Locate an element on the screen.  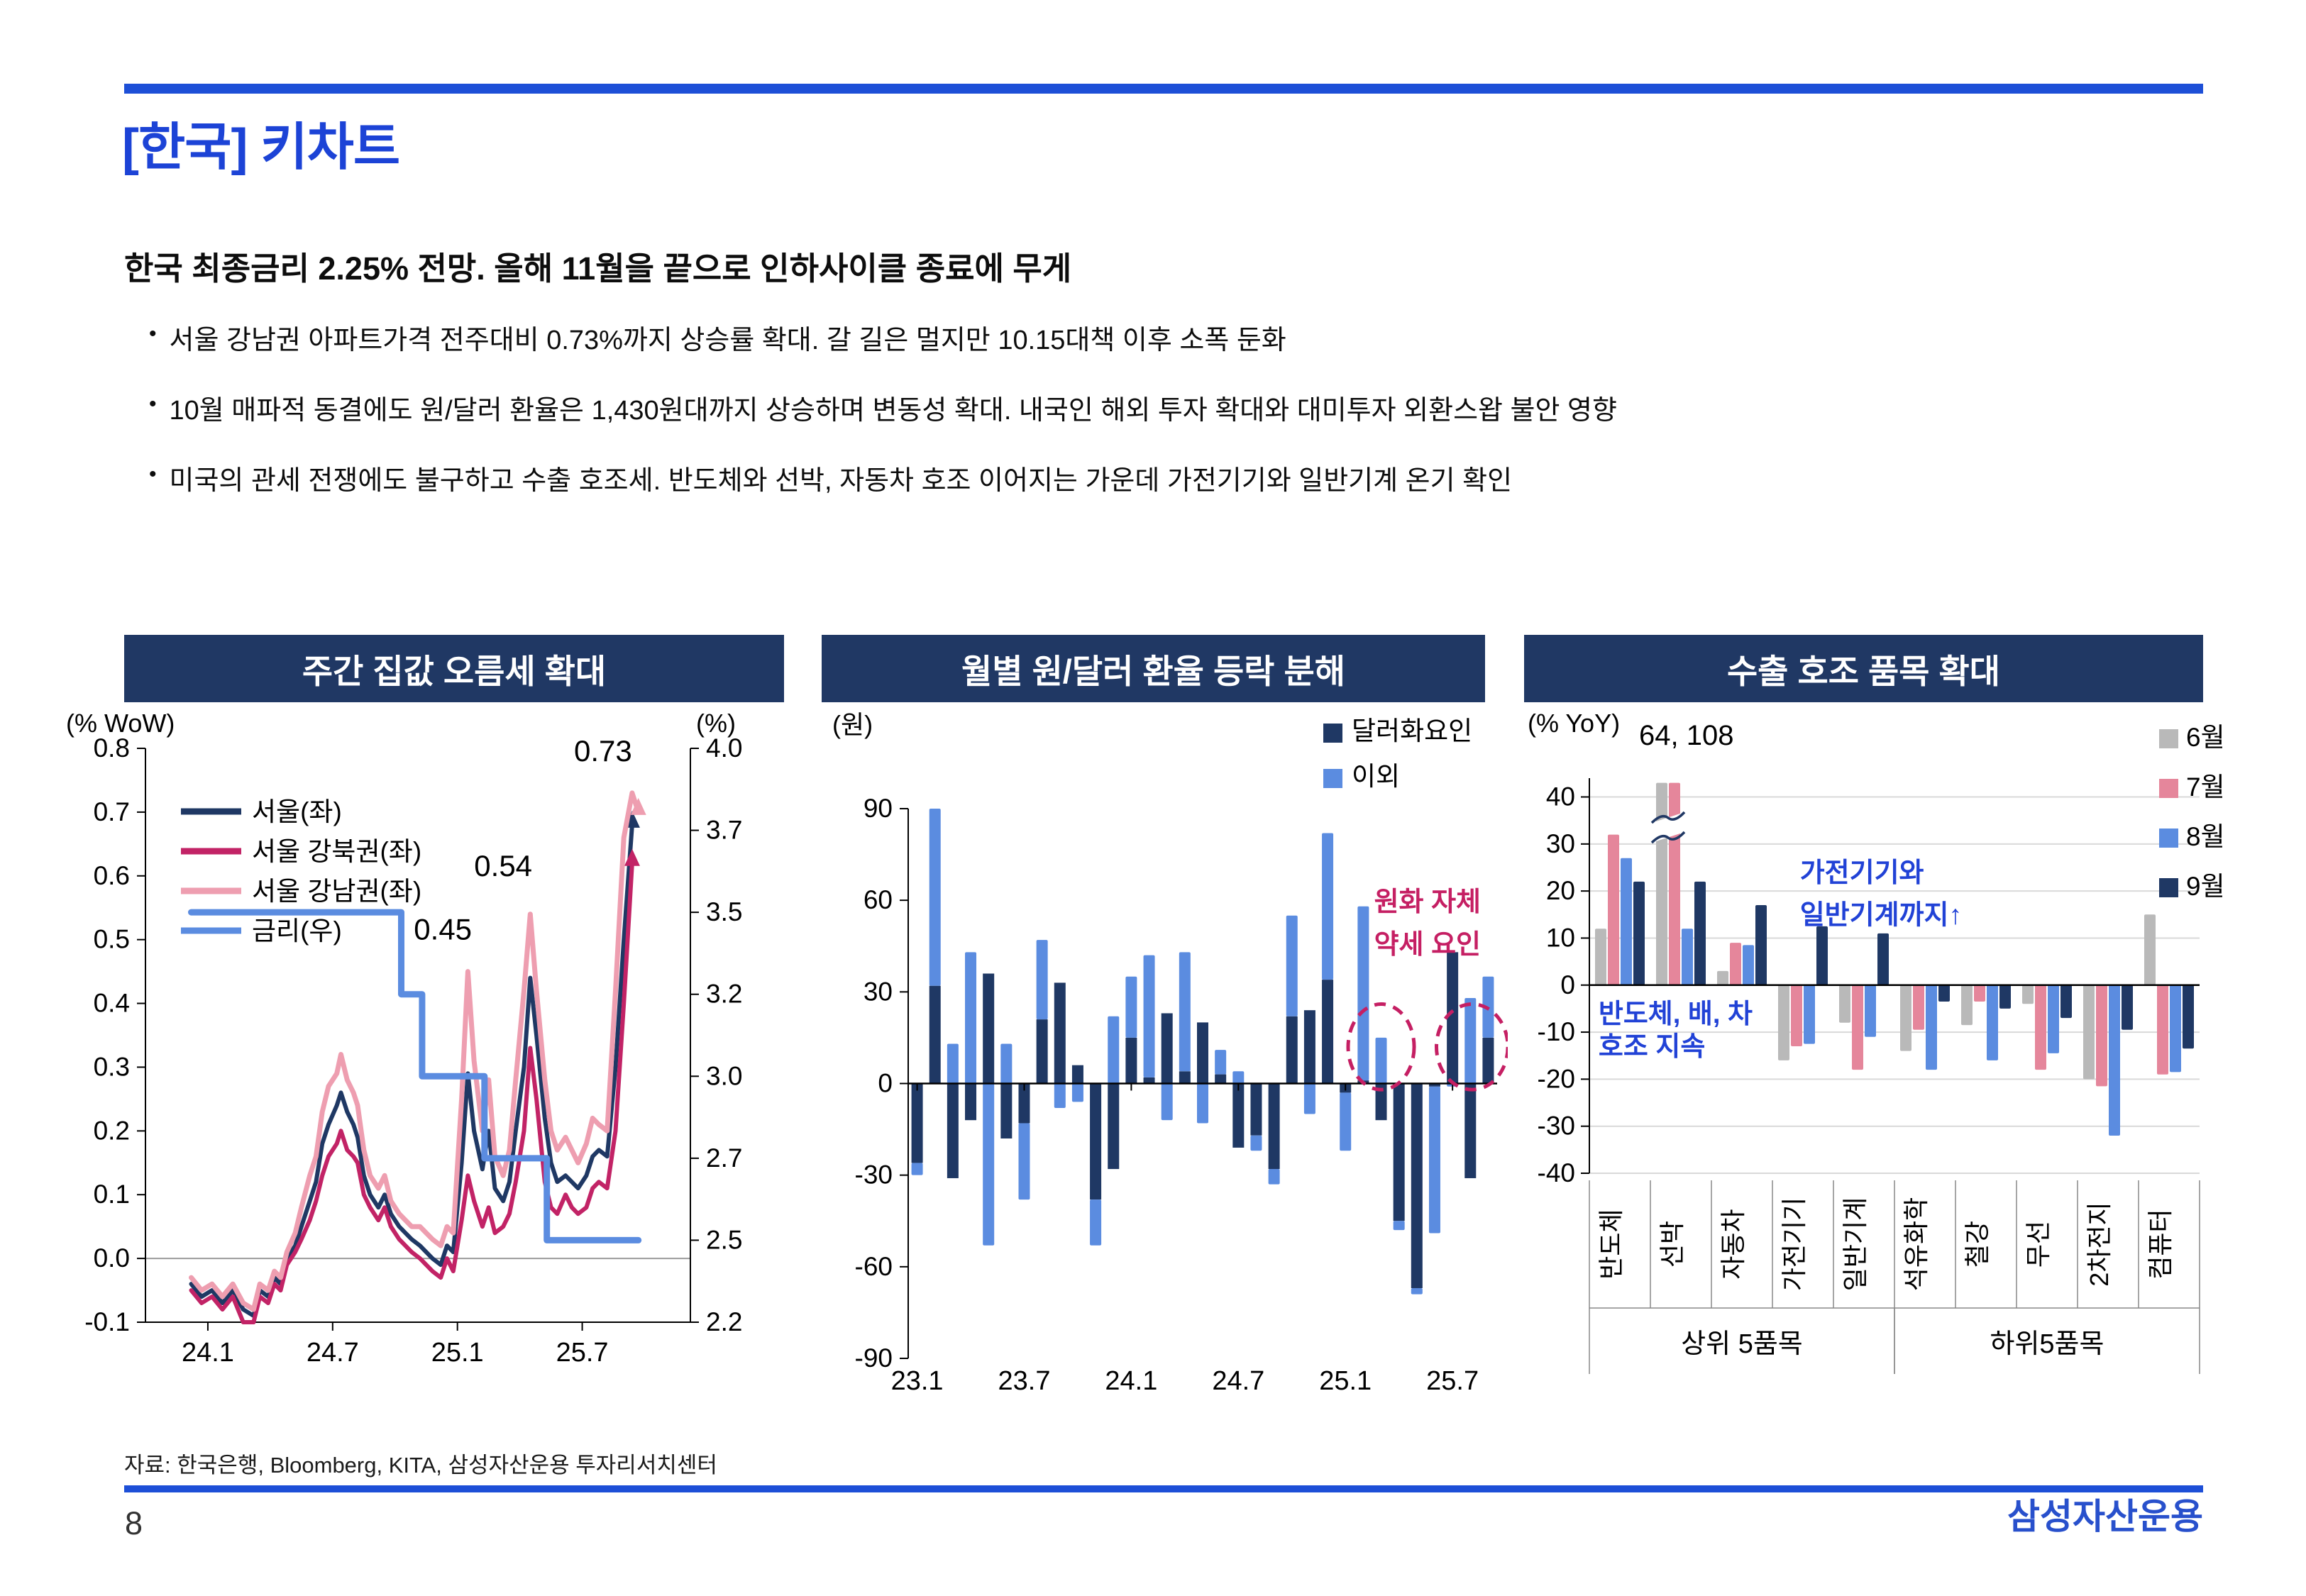
svg-text: 이외 is located at coordinates (1376, 776).